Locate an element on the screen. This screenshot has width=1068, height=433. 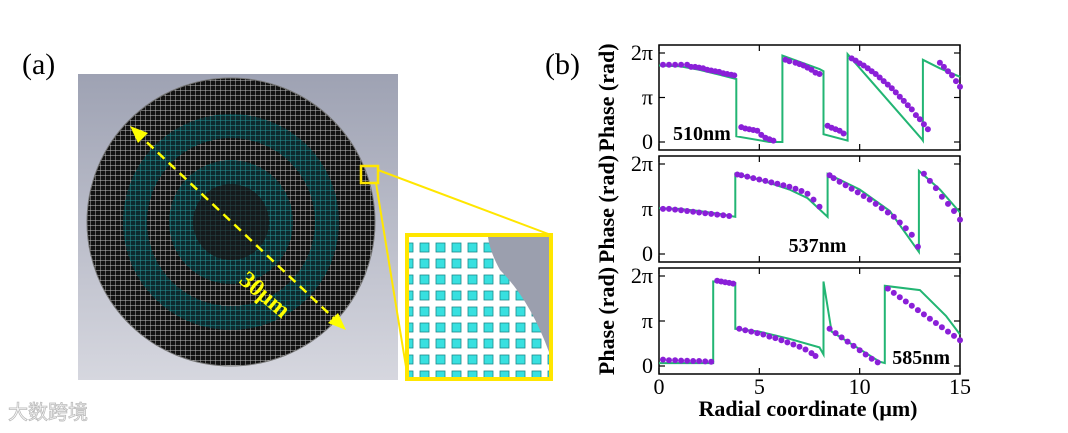
plot-frame is located at coordinates (809, 321).